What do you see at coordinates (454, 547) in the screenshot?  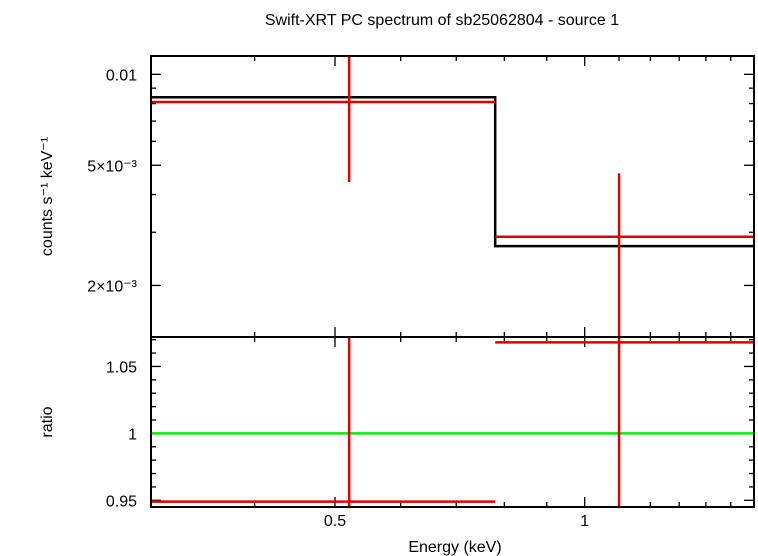 I see `energy-x-axis-label: Energy (keV)` at bounding box center [454, 547].